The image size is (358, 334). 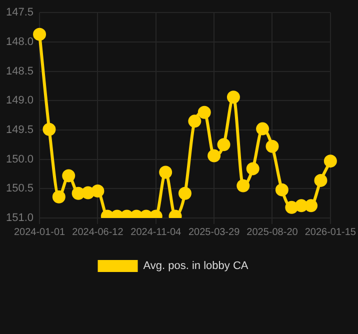 I want to click on y-tick-label: 148.0, so click(x=20, y=42).